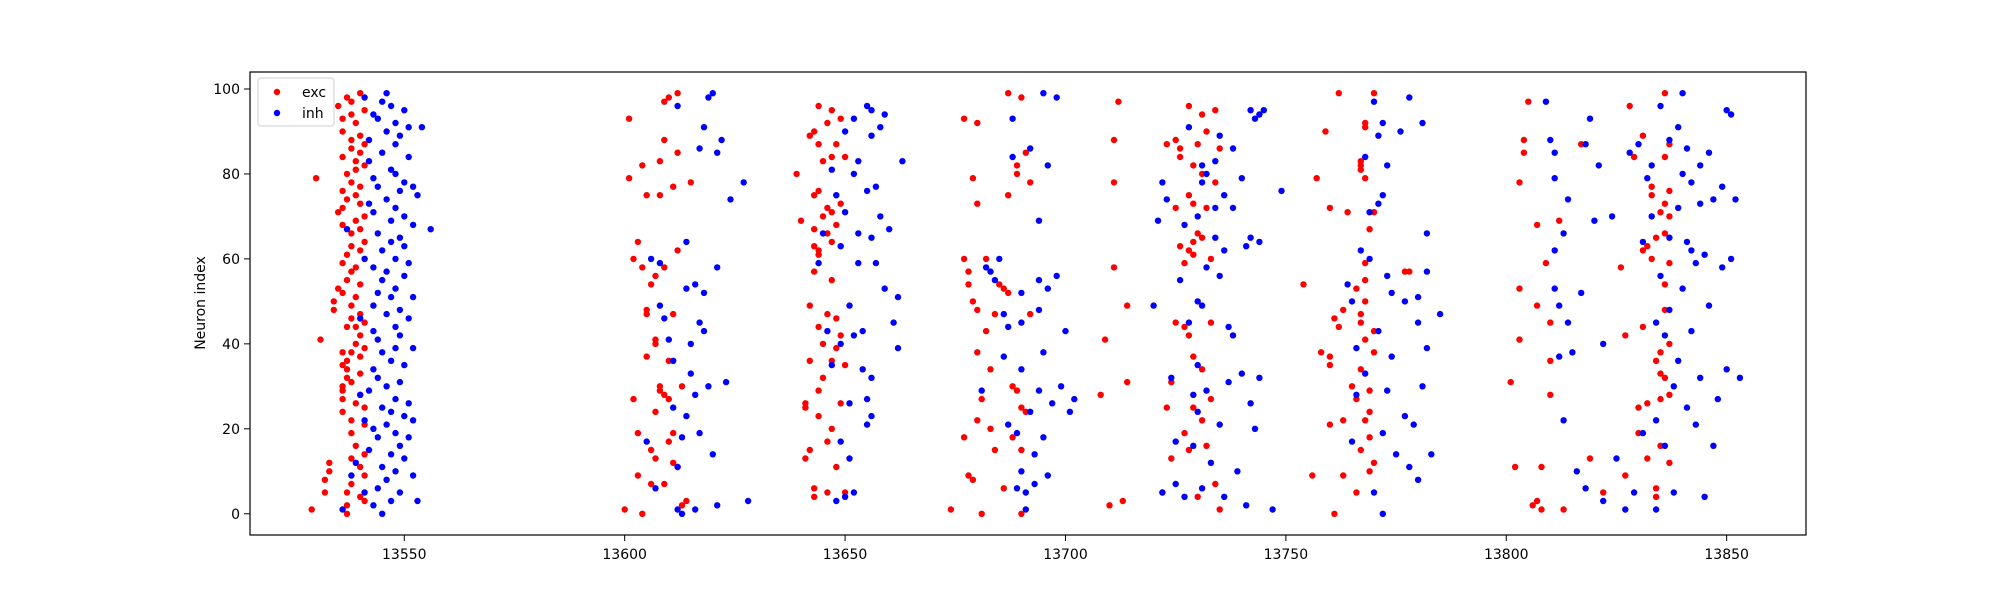  Describe the element at coordinates (231, 345) in the screenshot. I see `y-tick-label: 40` at that location.